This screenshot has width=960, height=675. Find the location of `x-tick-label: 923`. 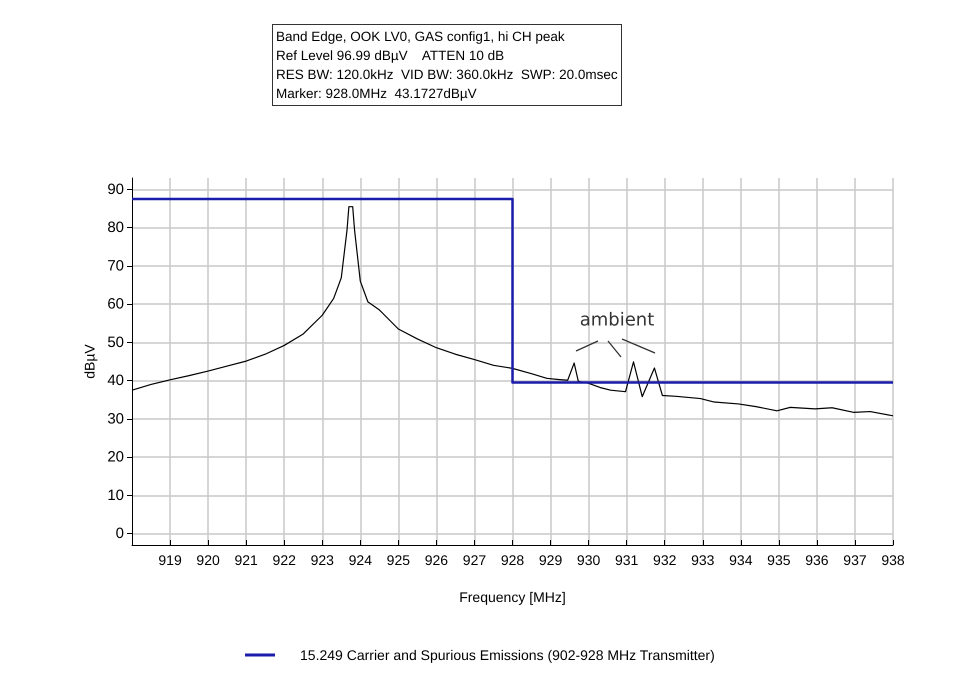

x-tick-label: 923 is located at coordinates (322, 560).